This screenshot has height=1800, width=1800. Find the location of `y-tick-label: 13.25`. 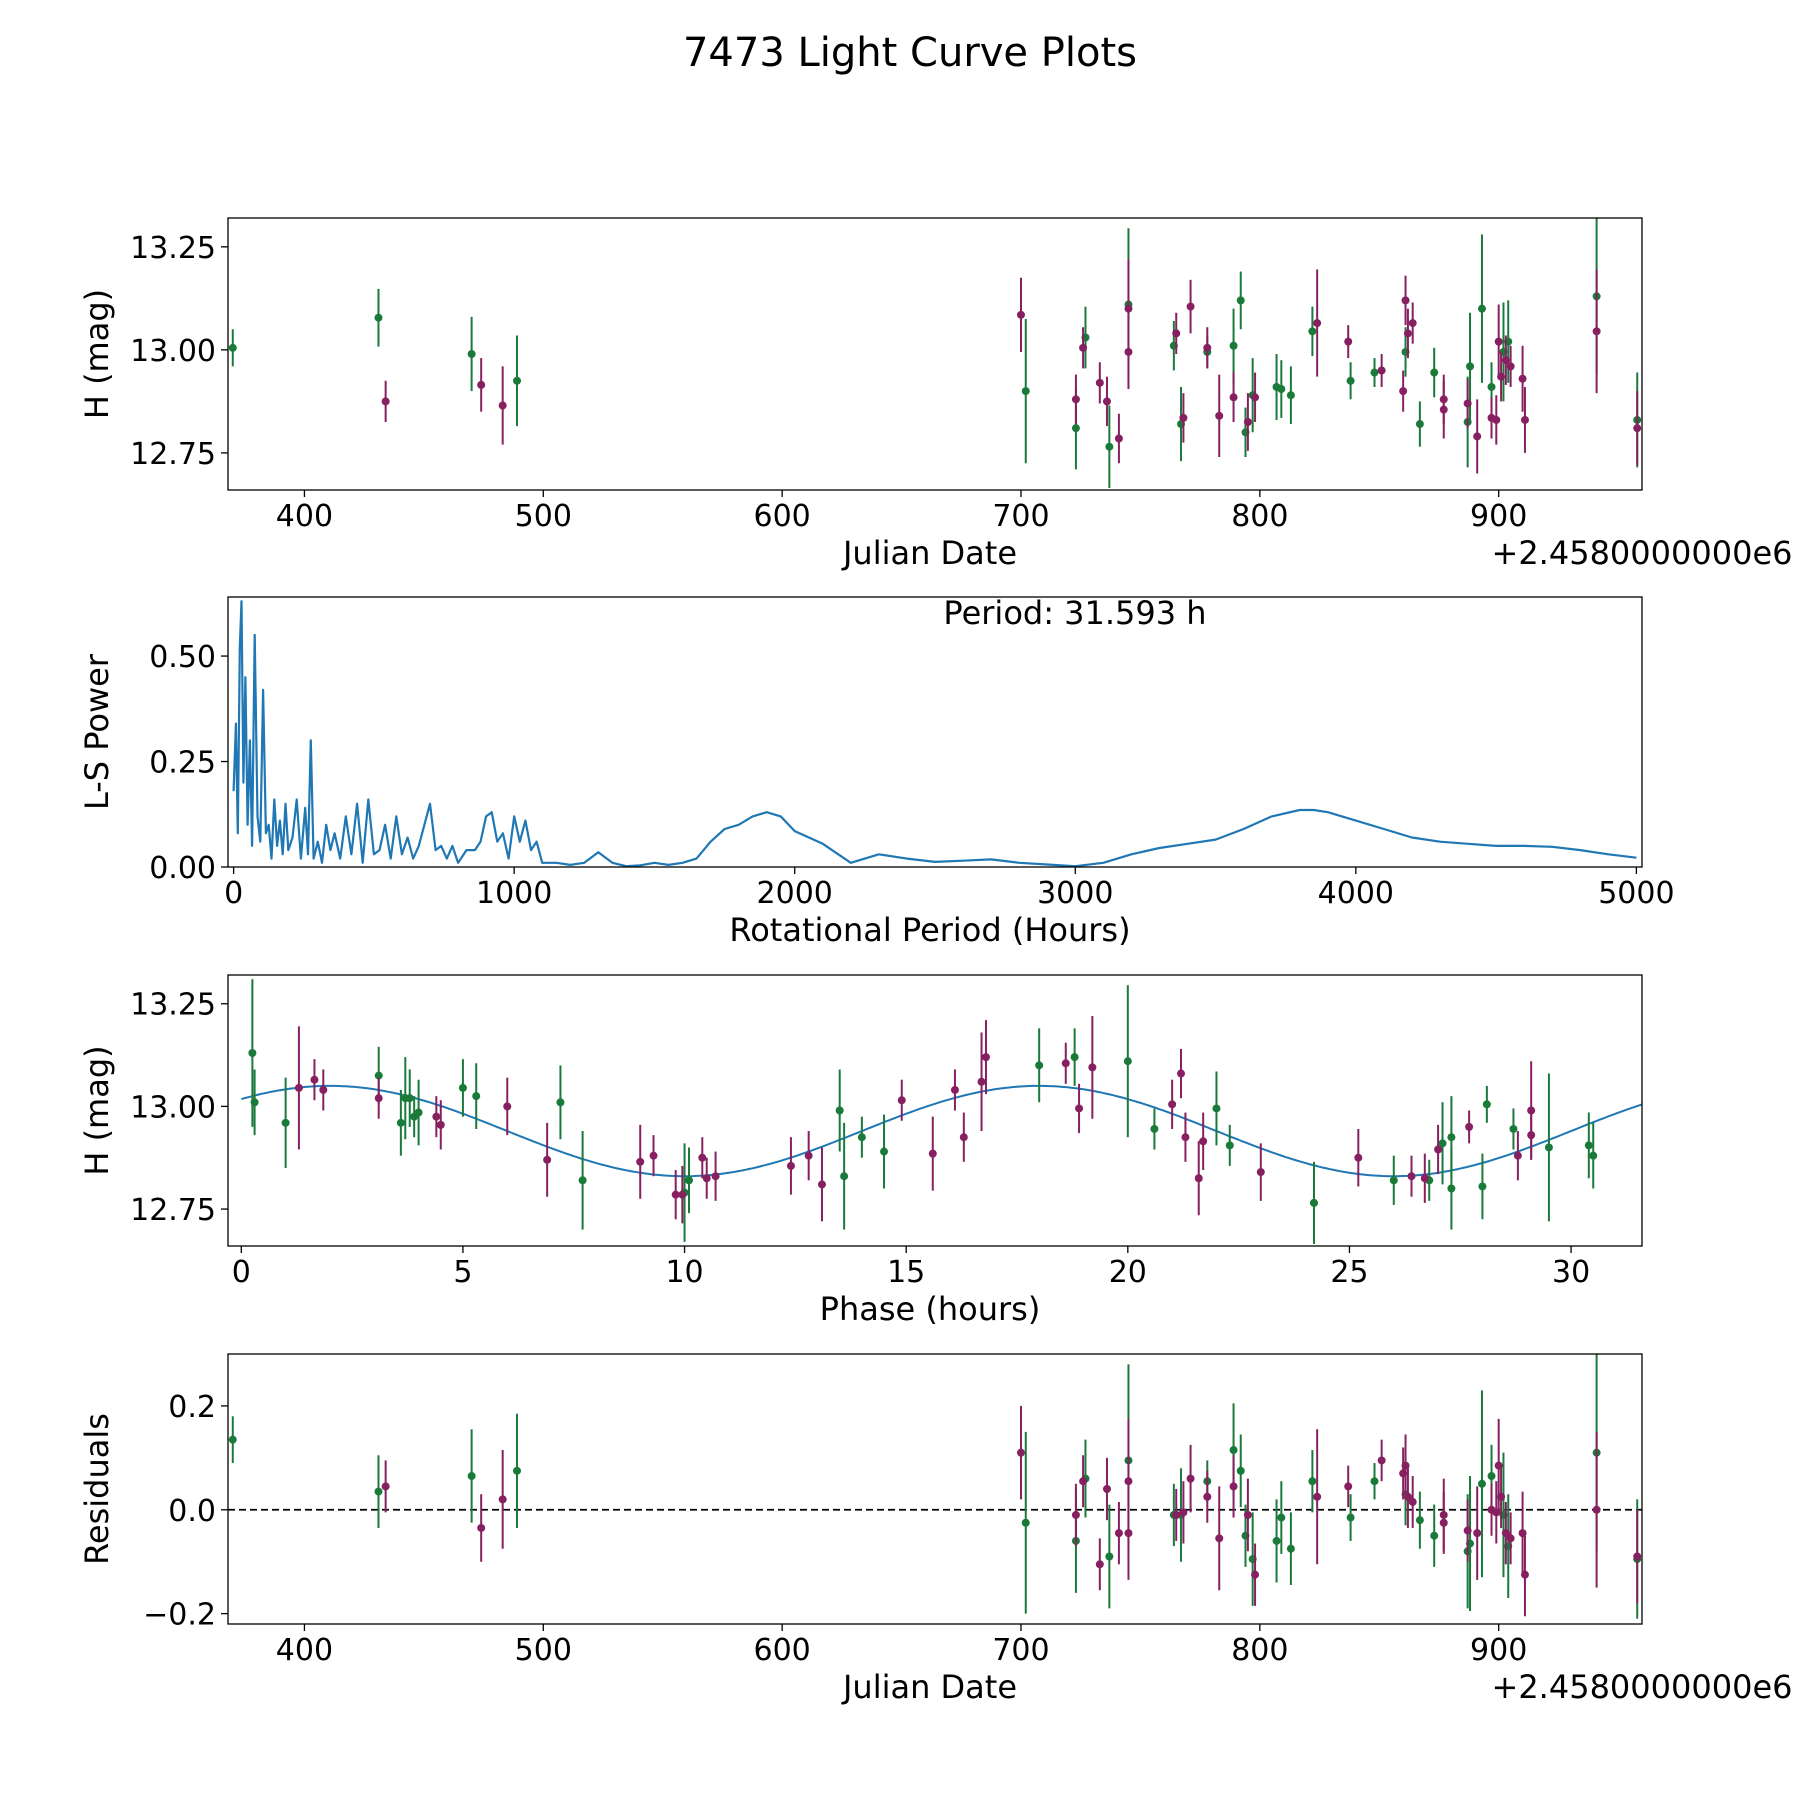

y-tick-label: 13.25 is located at coordinates (173, 1005).